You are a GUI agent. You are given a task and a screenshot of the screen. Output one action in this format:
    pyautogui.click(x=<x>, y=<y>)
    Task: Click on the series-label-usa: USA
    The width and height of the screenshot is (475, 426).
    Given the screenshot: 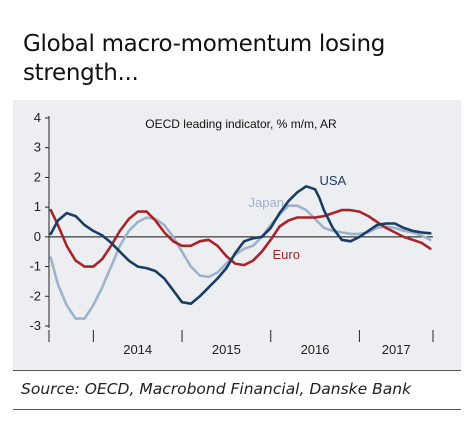 What is the action you would take?
    pyautogui.click(x=332, y=180)
    